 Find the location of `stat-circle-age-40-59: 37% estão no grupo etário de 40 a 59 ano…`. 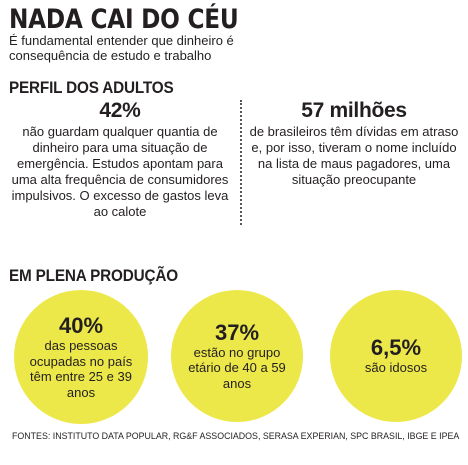

stat-circle-age-40-59: 37% estão no grupo etário de 40 a 59 ano… is located at coordinates (237, 356).